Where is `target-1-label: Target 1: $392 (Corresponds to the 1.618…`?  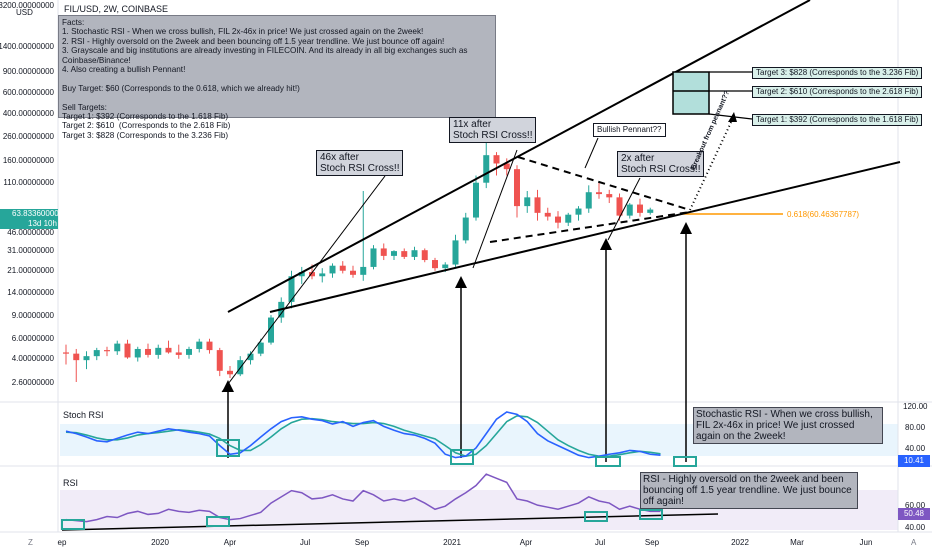 target-1-label: Target 1: $392 (Corresponds to the 1.618… is located at coordinates (837, 120).